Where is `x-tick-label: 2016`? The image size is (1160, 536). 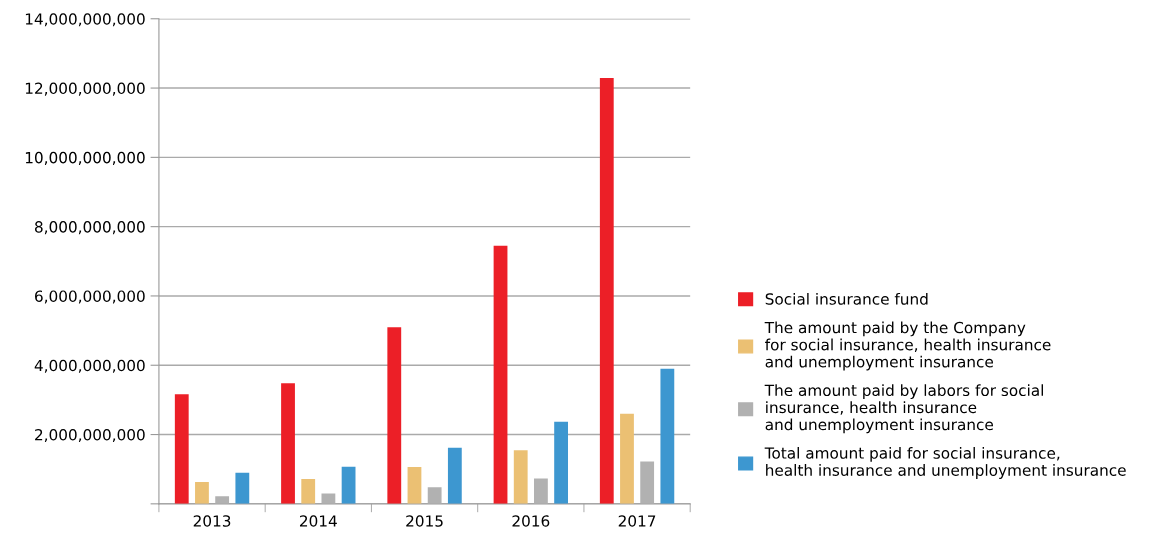
x-tick-label: 2016 is located at coordinates (531, 521).